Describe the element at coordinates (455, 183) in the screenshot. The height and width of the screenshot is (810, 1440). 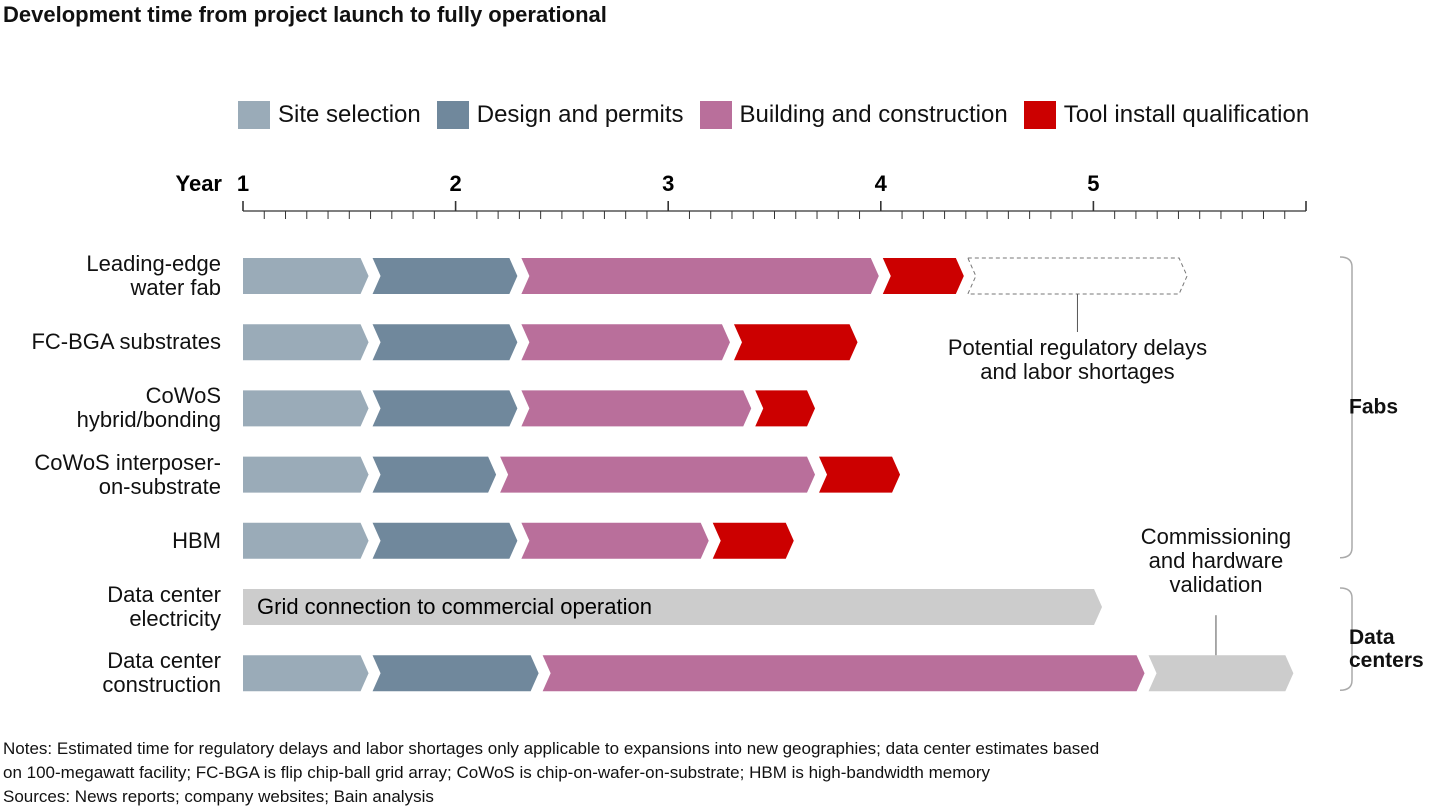
I see `x-tick-label: 2` at that location.